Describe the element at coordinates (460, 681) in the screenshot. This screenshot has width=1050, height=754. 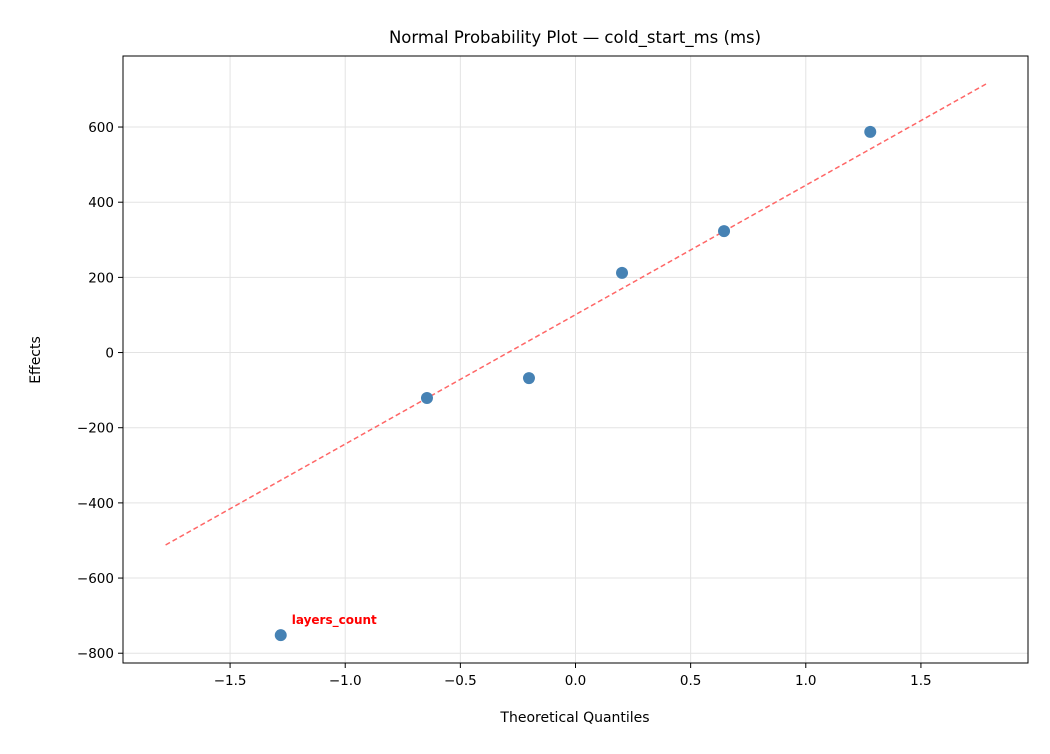
I see `x-tick-label: −0.5` at that location.